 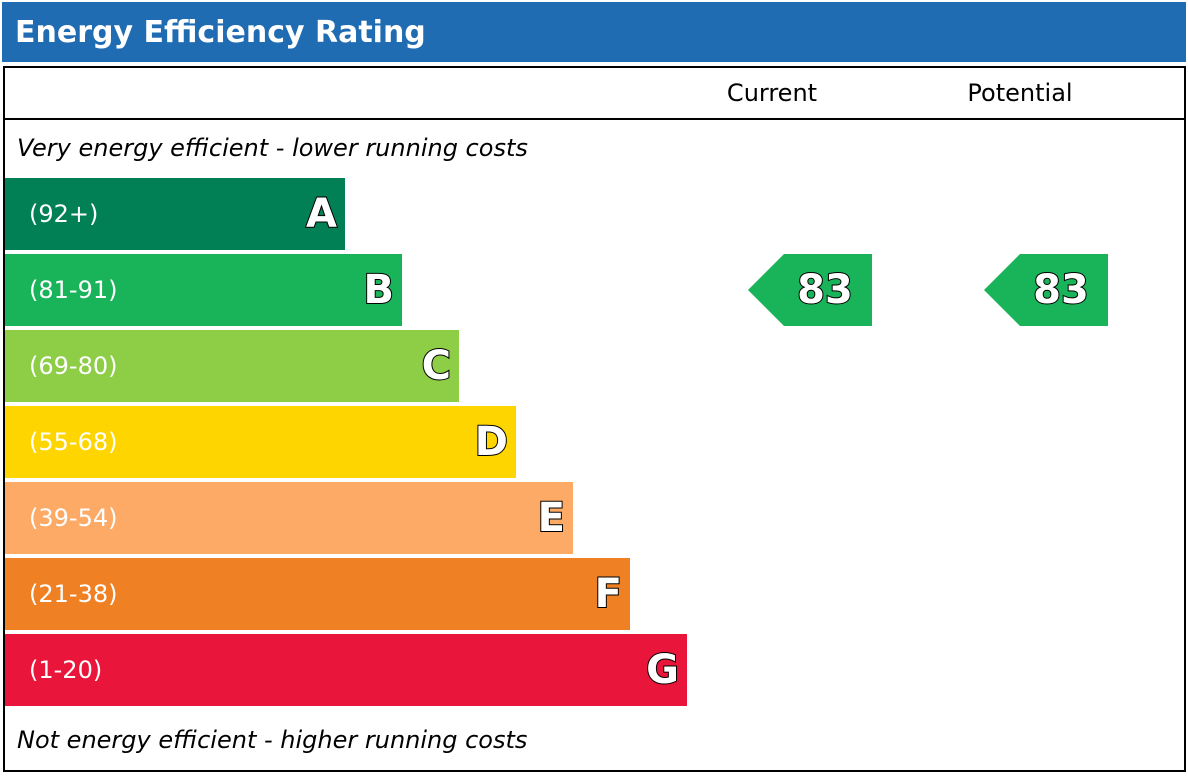 What do you see at coordinates (594, 32) in the screenshot?
I see `title-bar: Energy Efficiency Rating` at bounding box center [594, 32].